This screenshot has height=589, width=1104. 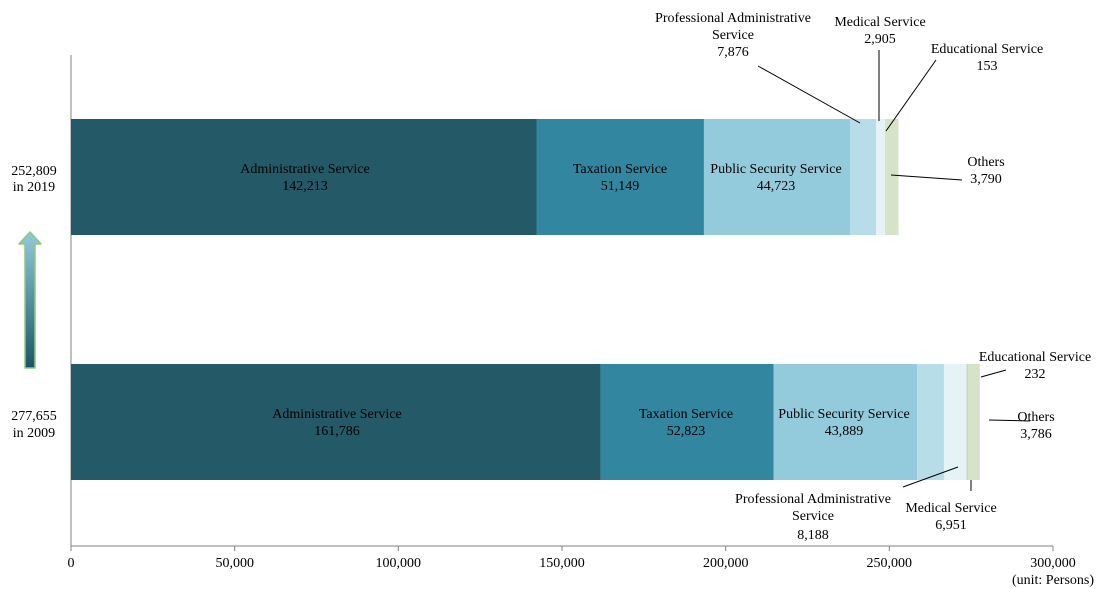 I want to click on callout-value: 2,905, so click(x=880, y=39).